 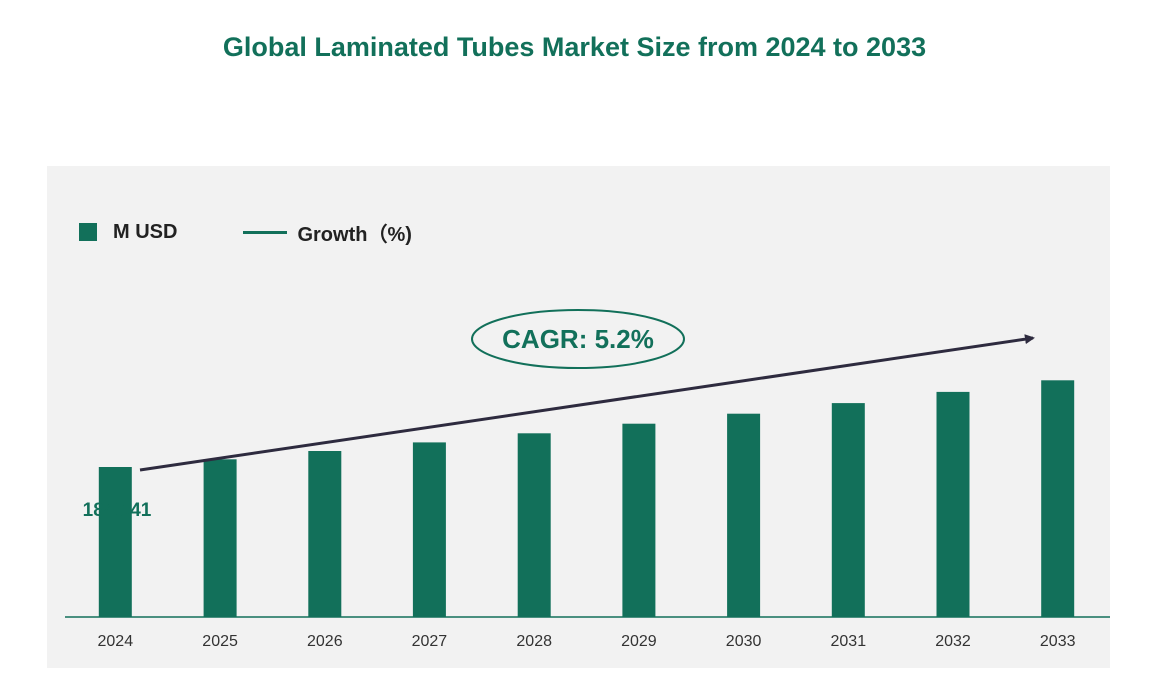 What do you see at coordinates (953, 641) in the screenshot?
I see `x-tick-label-2032: 2032` at bounding box center [953, 641].